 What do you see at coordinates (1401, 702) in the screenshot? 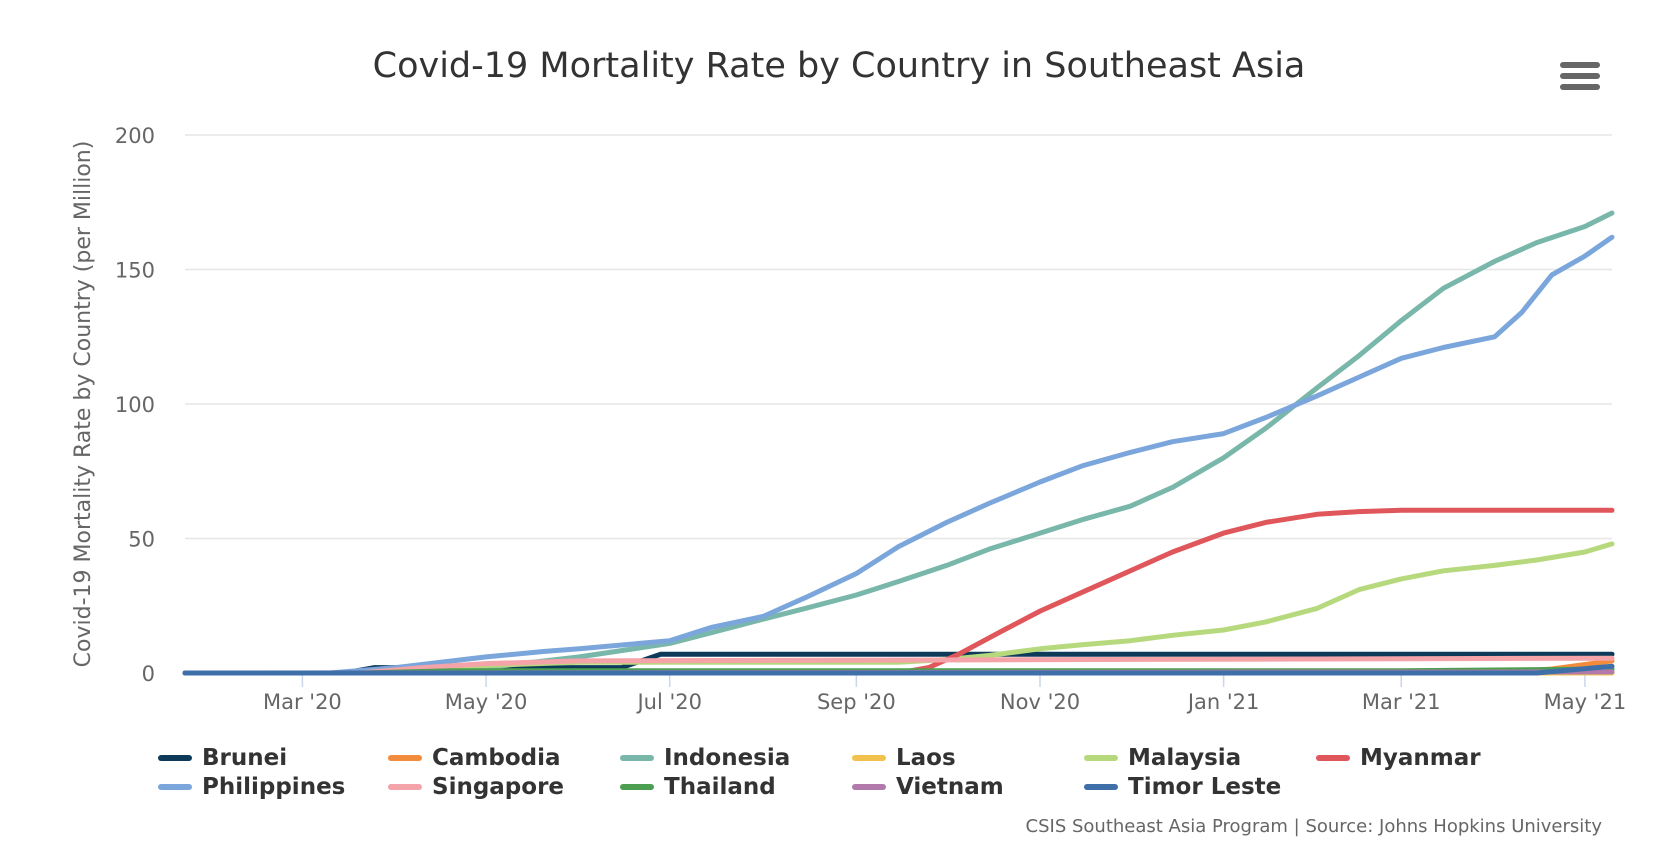
I see `x-tick-label: Mar '21` at bounding box center [1401, 702].